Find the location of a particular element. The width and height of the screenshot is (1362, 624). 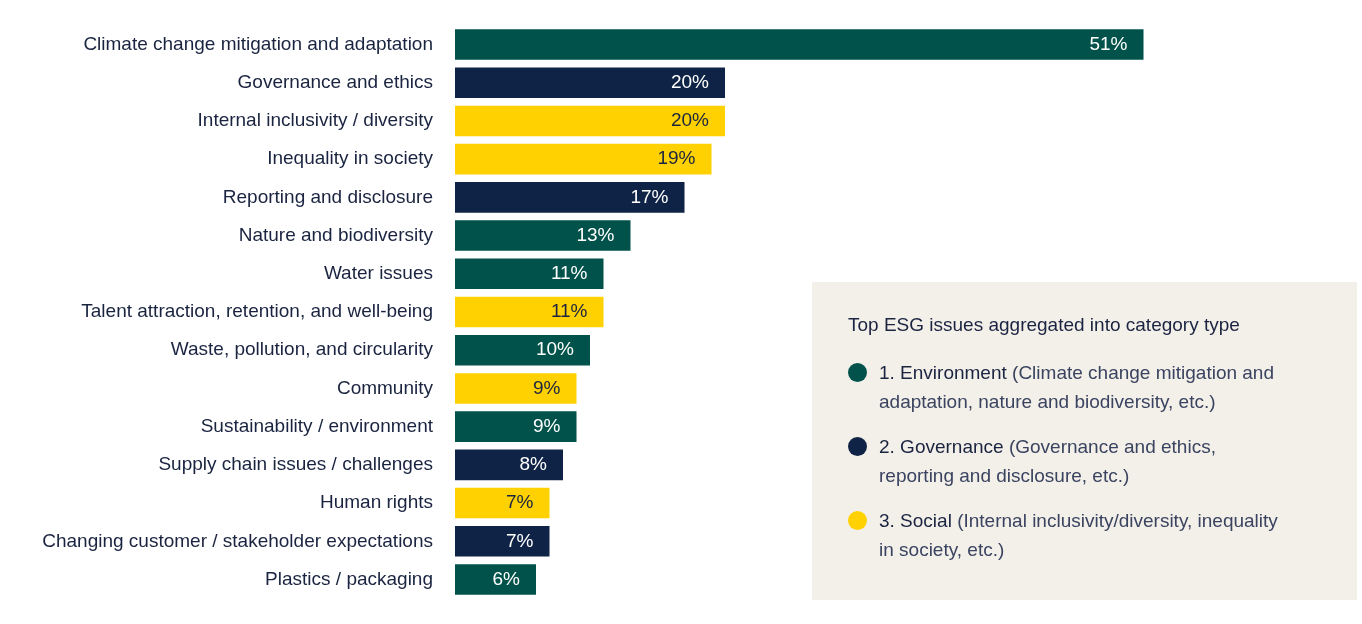

data-label: 13% is located at coordinates (595, 234).